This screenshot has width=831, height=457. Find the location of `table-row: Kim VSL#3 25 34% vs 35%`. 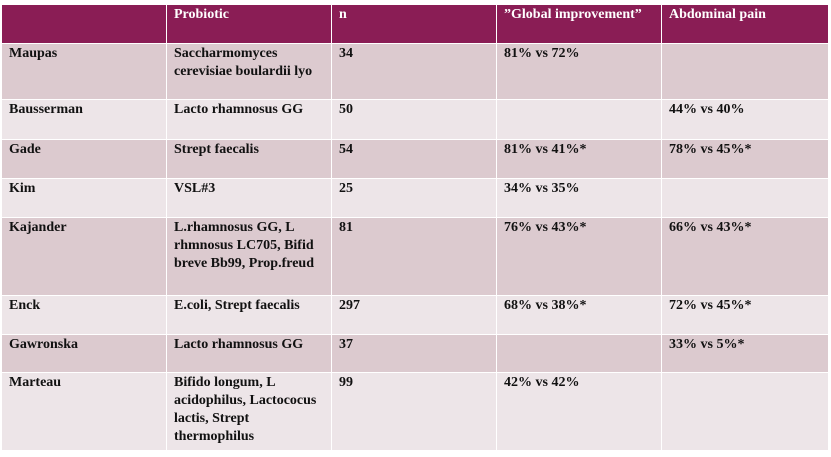

table-row: Kim VSL#3 25 34% vs 35% is located at coordinates (415, 198).